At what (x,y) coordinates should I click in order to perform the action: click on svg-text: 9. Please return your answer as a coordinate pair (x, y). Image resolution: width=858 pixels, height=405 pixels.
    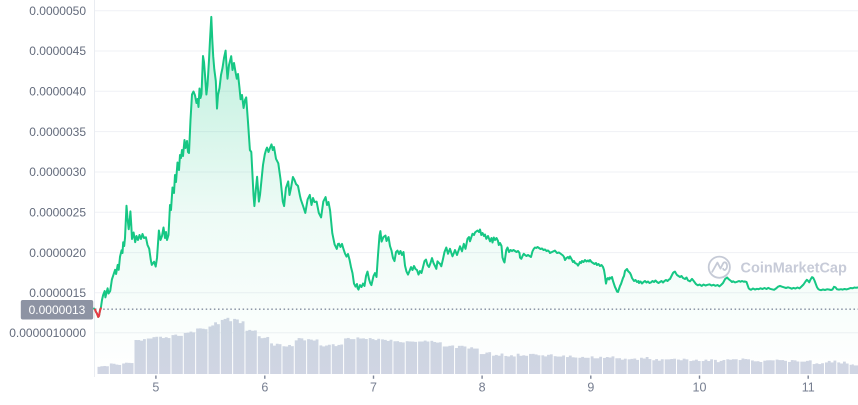
    Looking at the image, I should click on (590, 388).